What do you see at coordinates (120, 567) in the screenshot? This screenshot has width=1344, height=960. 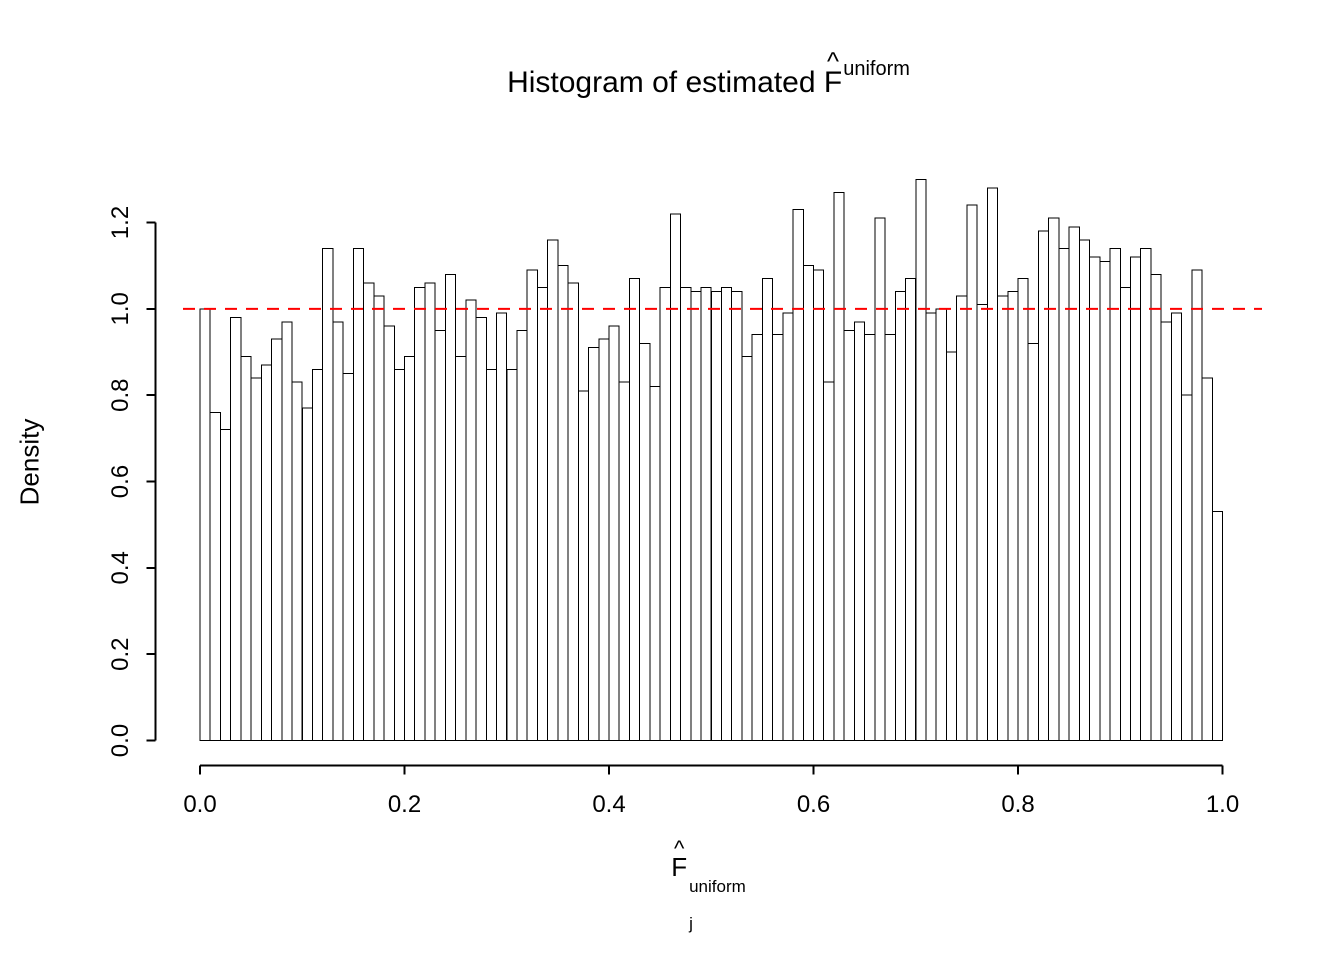 I see `y-tick-label: 0.4` at bounding box center [120, 567].